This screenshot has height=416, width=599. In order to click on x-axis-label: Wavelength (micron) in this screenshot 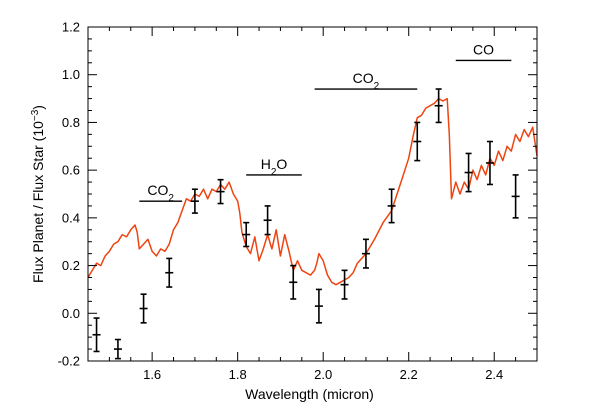, I will do `click(309, 394)`.